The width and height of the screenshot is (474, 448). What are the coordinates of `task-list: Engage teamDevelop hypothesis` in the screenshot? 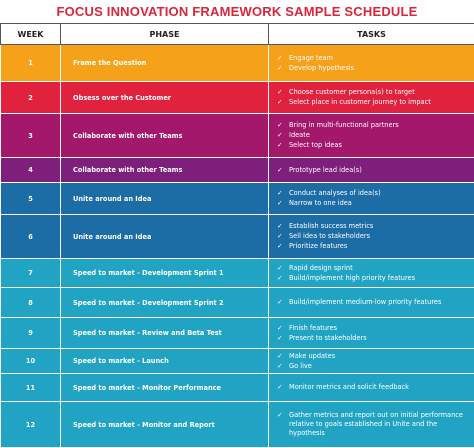 It's located at (371, 63).